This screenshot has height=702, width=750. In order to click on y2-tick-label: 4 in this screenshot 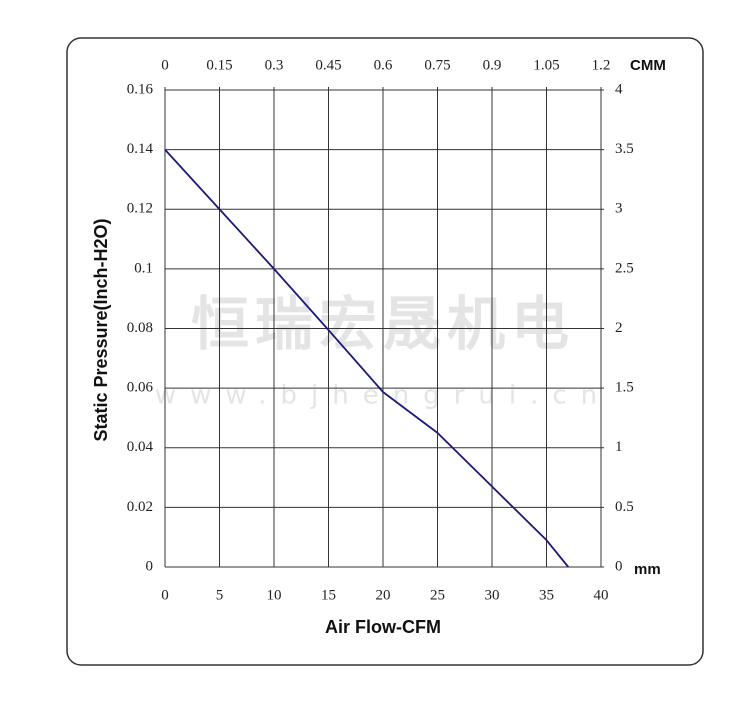, I will do `click(619, 89)`.